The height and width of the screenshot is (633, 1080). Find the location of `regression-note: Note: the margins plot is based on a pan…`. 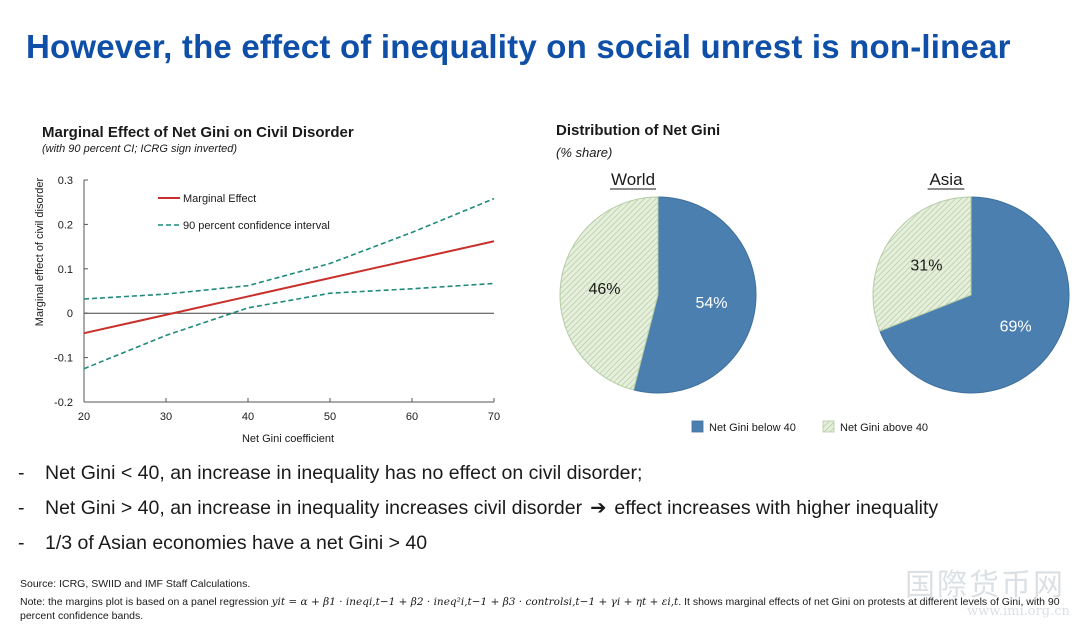

regression-note: Note: the margins plot is based on a pan… is located at coordinates (540, 609).